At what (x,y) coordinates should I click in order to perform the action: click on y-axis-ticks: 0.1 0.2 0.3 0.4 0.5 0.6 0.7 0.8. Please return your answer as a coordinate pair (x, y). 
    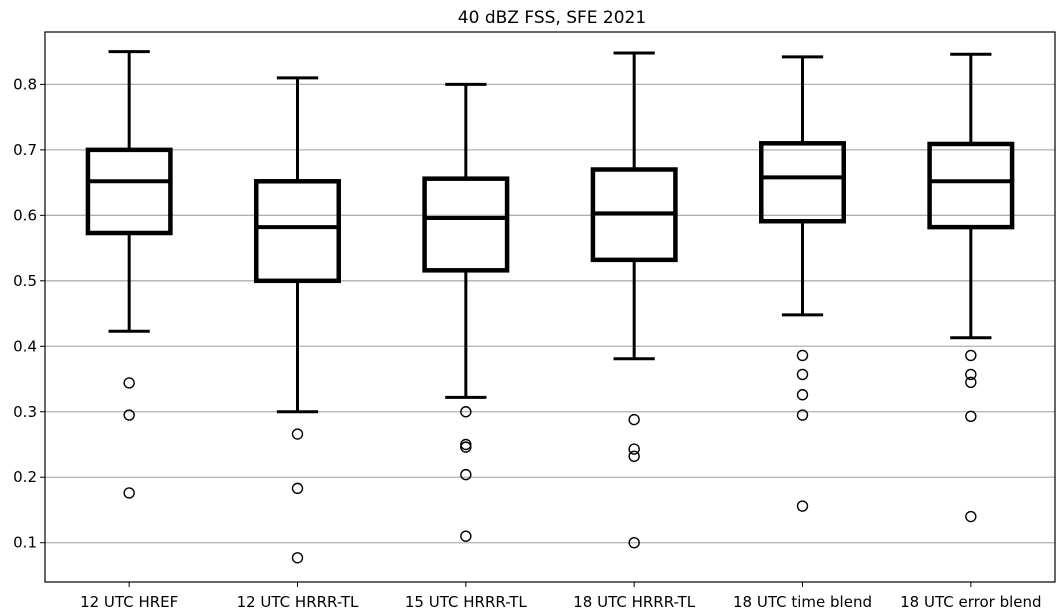
    Looking at the image, I should click on (29, 313).